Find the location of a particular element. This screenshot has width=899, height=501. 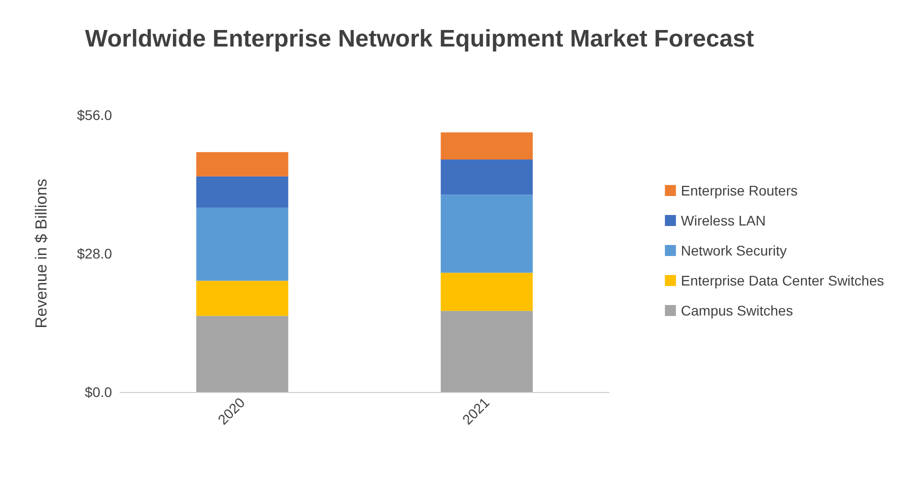

y-tick-label: $0.0 is located at coordinates (98, 392).